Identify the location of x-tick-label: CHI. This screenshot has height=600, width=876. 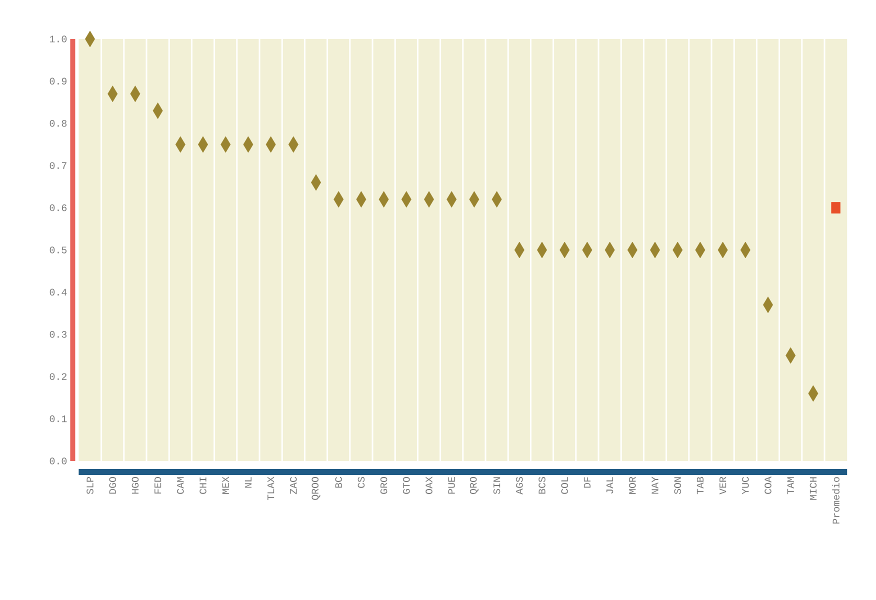
(203, 486).